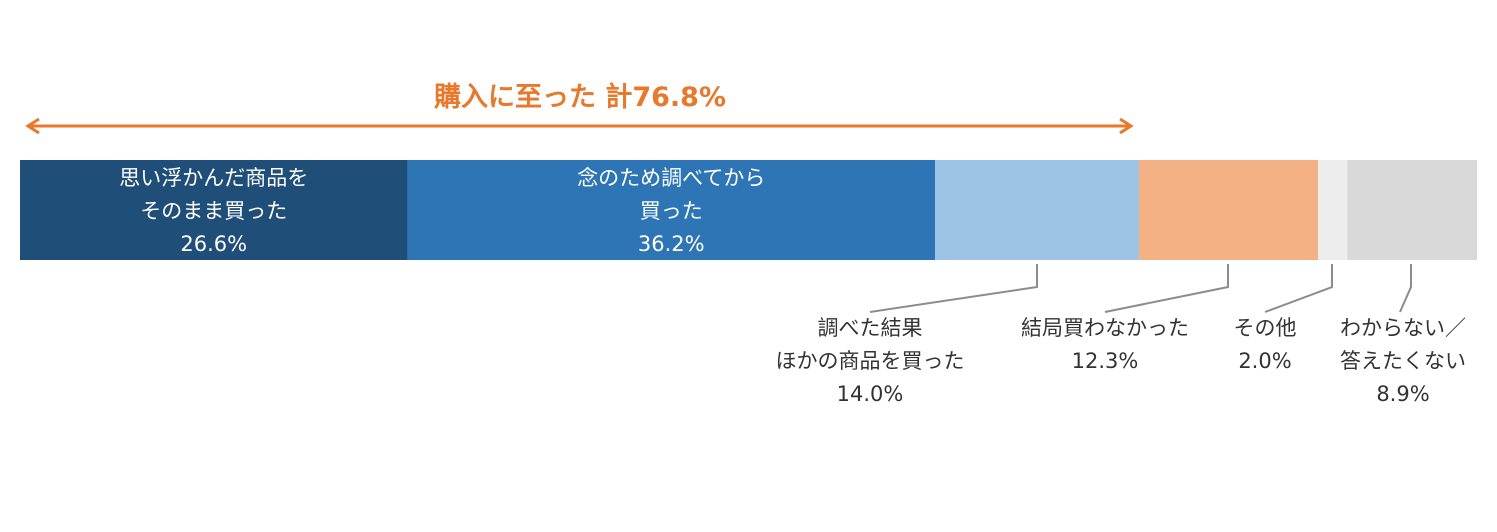  I want to click on bracket-arrow-left, so click(32, 126).